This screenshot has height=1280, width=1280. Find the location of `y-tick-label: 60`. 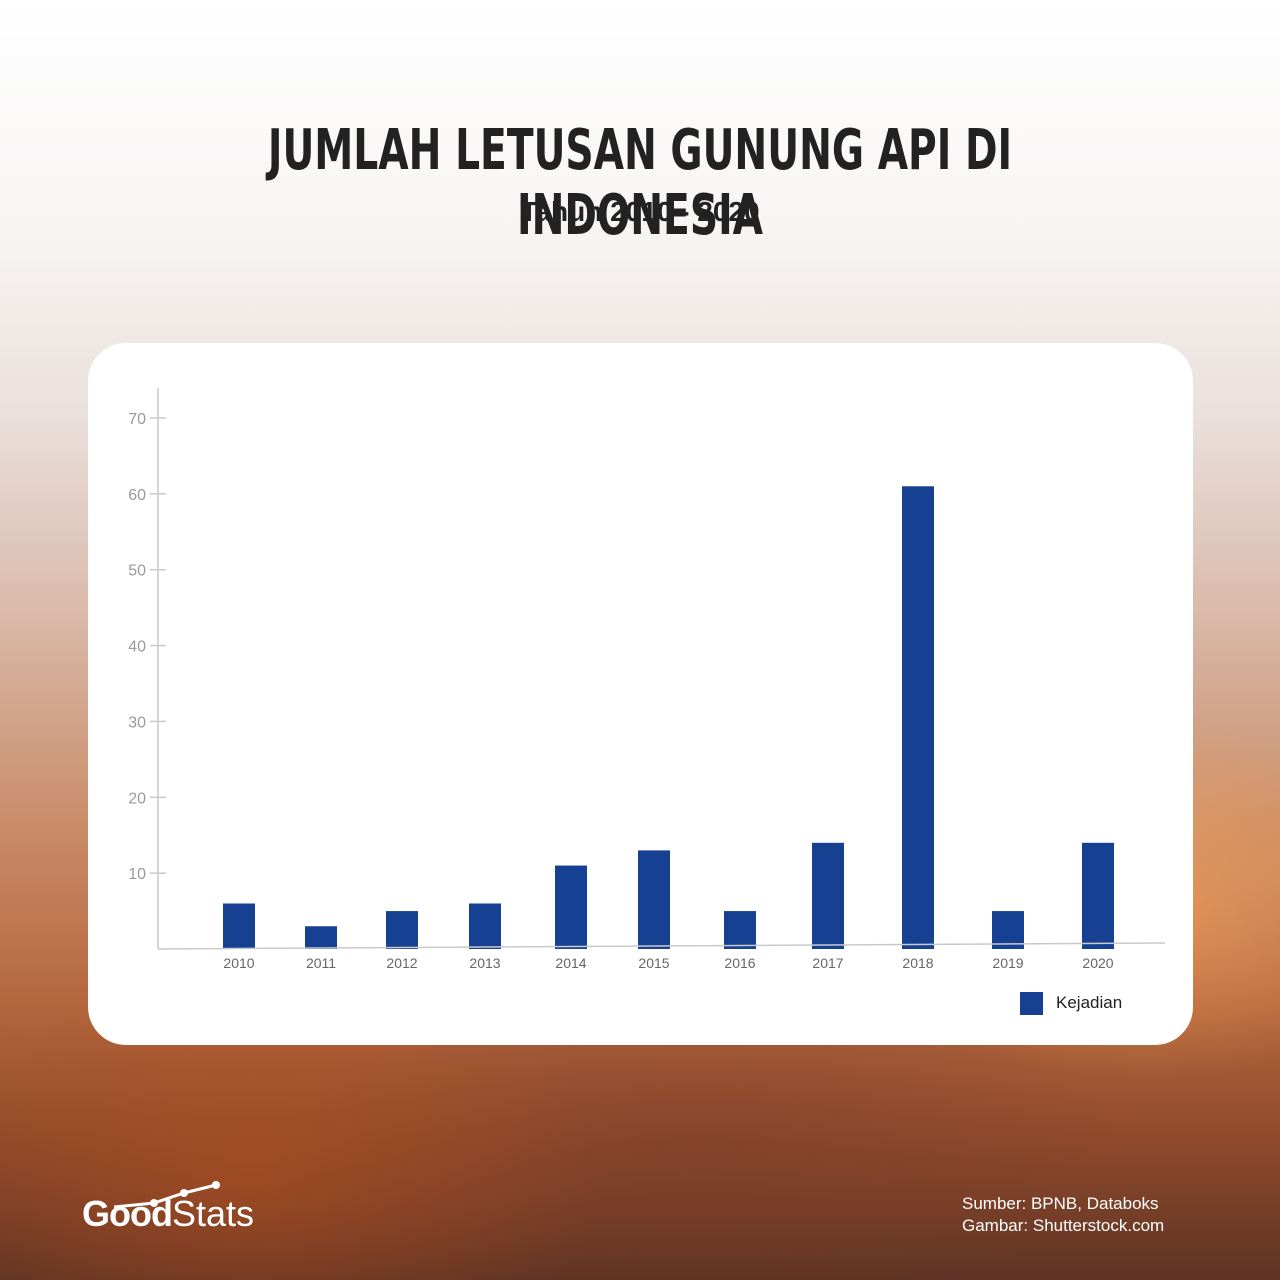

y-tick-label: 60 is located at coordinates (137, 495).